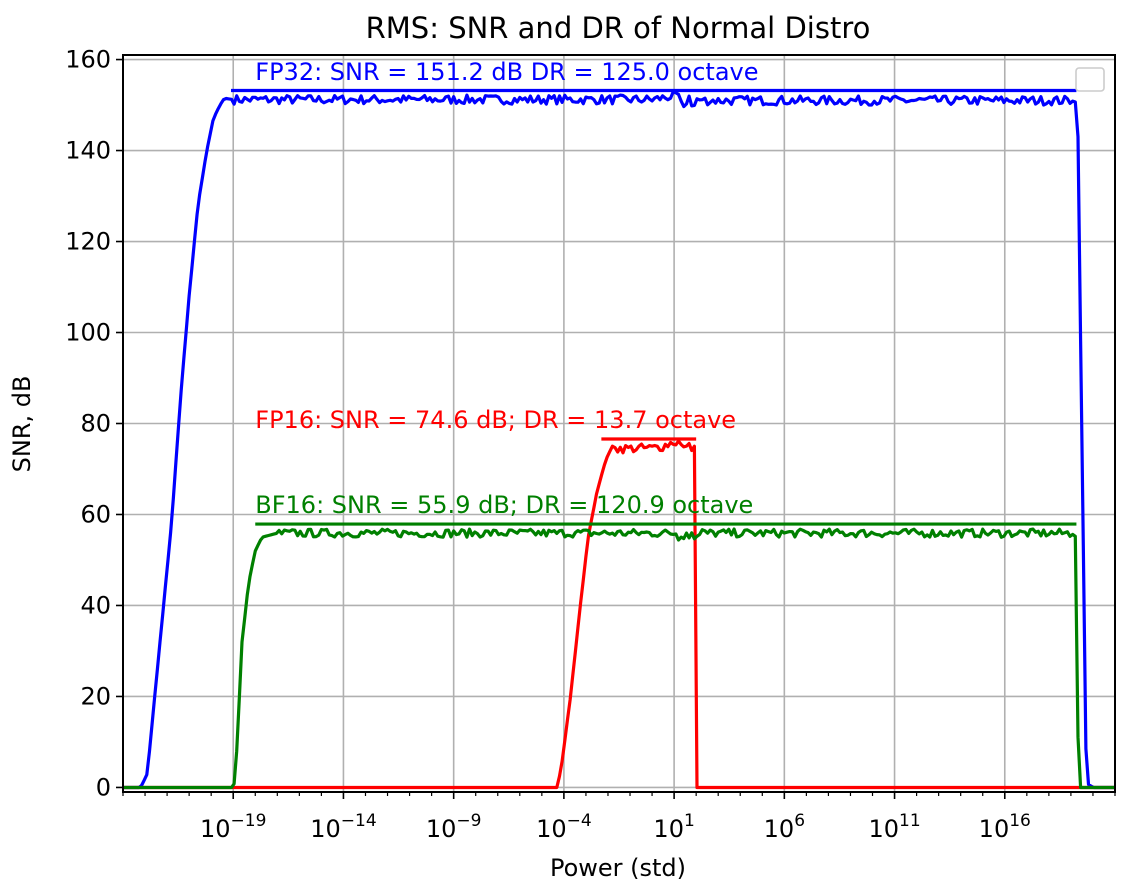 The image size is (1138, 890). What do you see at coordinates (618, 868) in the screenshot?
I see `x-axis-title: Power (std)` at bounding box center [618, 868].